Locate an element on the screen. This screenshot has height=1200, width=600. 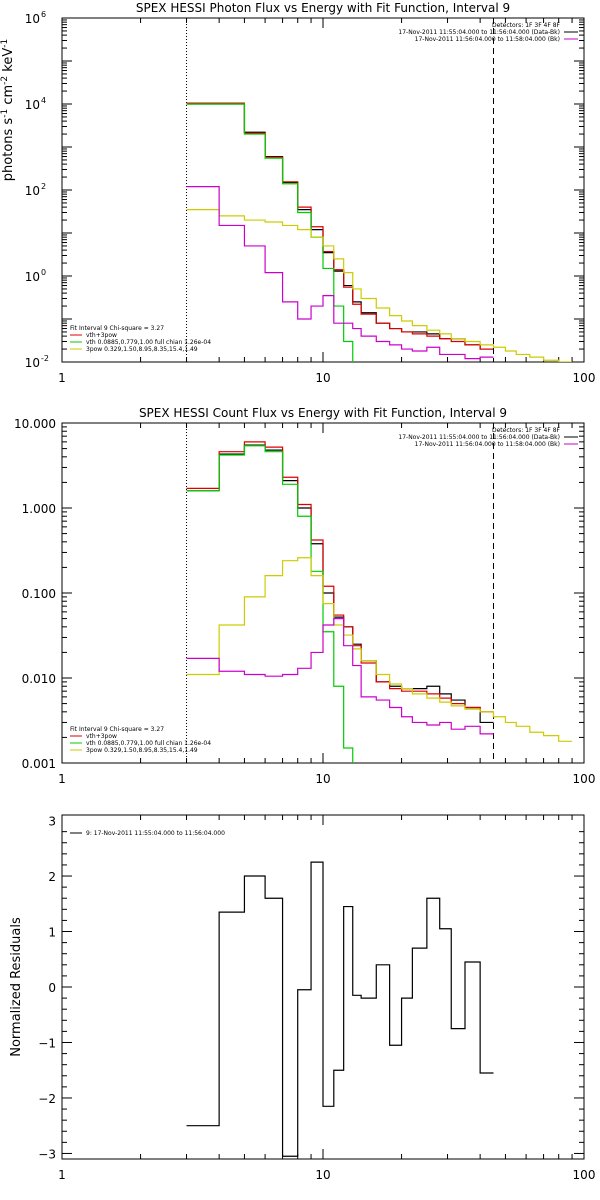
y-tick-label: 0.001 is located at coordinates (39, 764).